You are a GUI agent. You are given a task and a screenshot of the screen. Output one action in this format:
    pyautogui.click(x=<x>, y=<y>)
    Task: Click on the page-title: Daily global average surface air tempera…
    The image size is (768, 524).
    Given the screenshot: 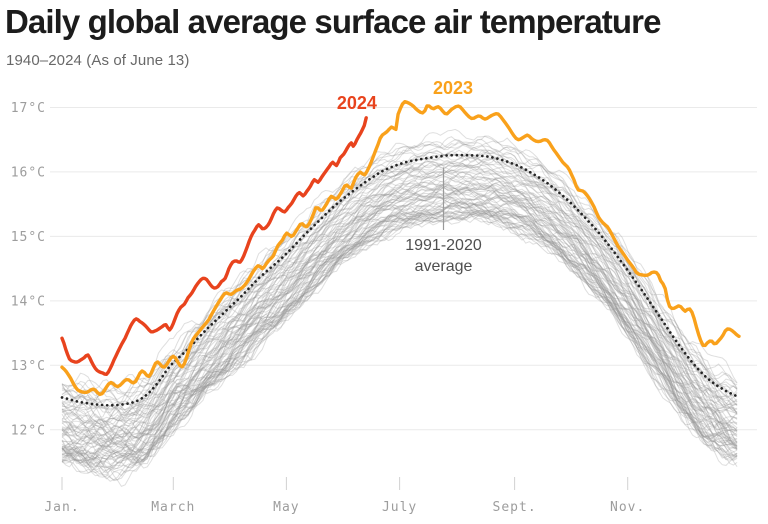 What is the action you would take?
    pyautogui.click(x=333, y=21)
    